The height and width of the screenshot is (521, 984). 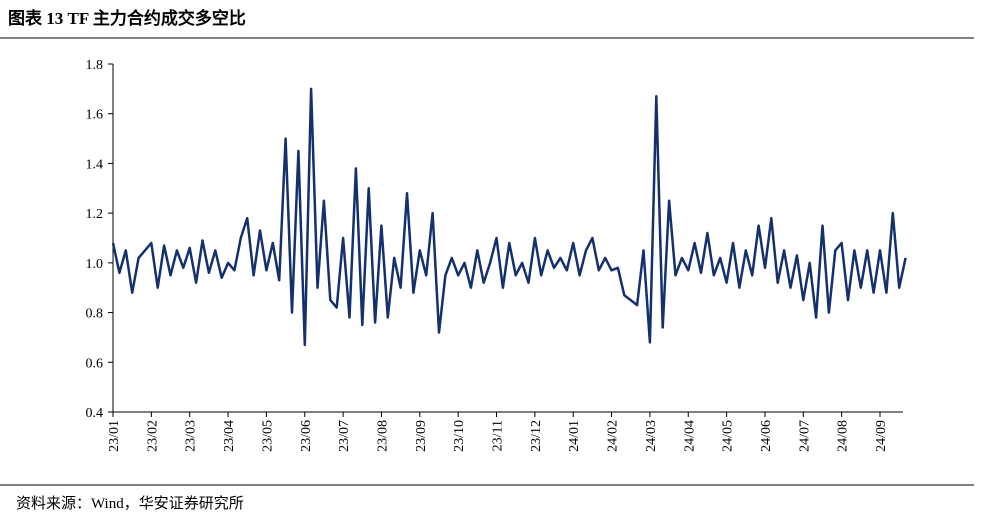 I want to click on y-tick-label: 1.4, so click(x=95, y=164).